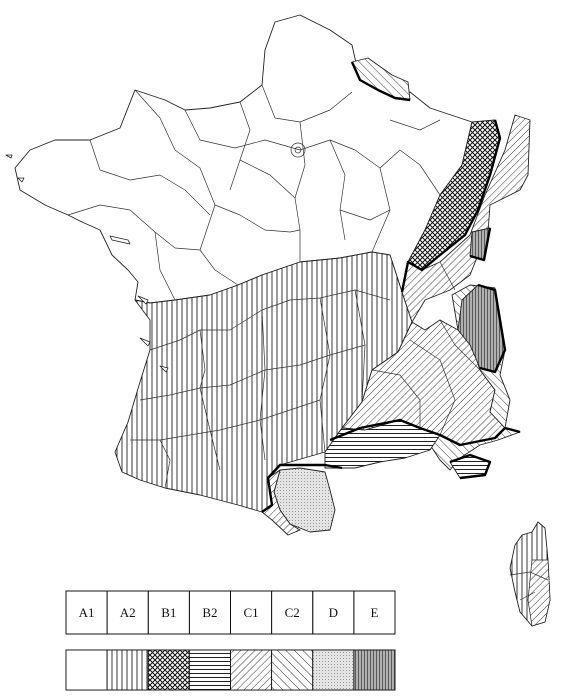 The image size is (564, 700). What do you see at coordinates (168, 670) in the screenshot?
I see `legend-swatch-b1` at bounding box center [168, 670].